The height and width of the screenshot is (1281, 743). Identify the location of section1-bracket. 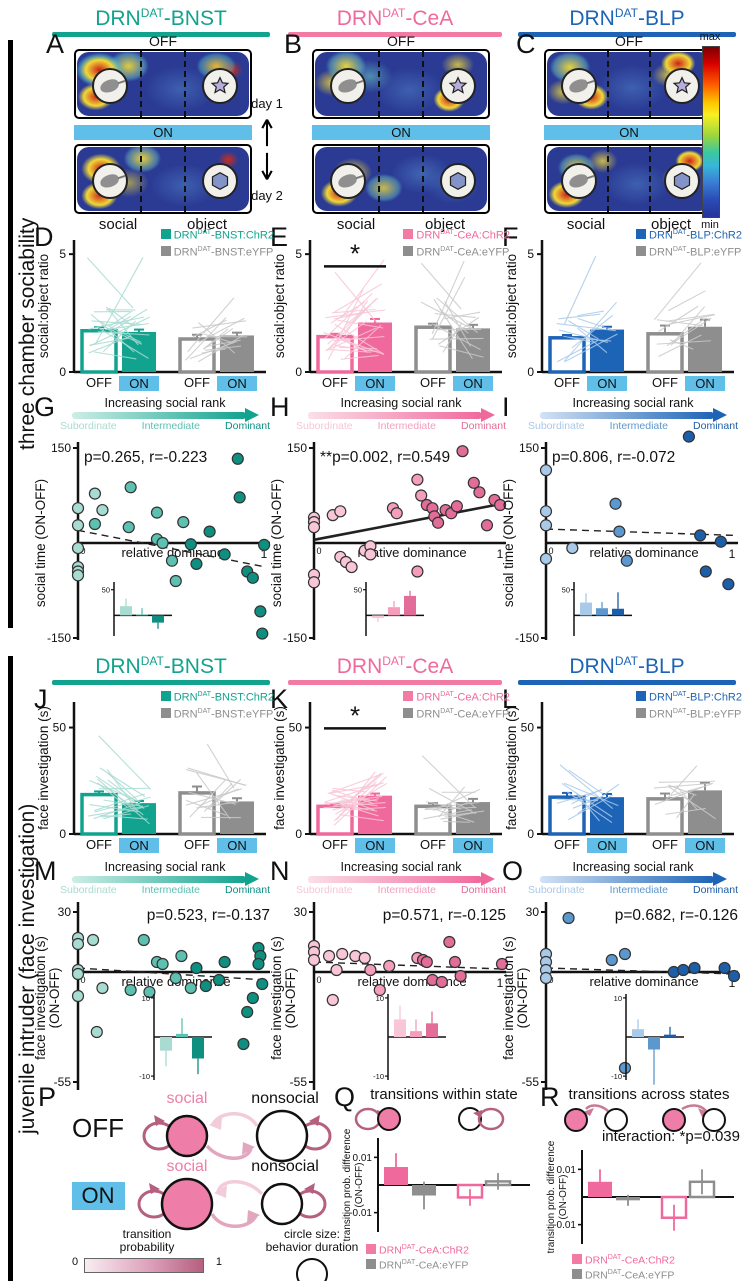
(10, 334).